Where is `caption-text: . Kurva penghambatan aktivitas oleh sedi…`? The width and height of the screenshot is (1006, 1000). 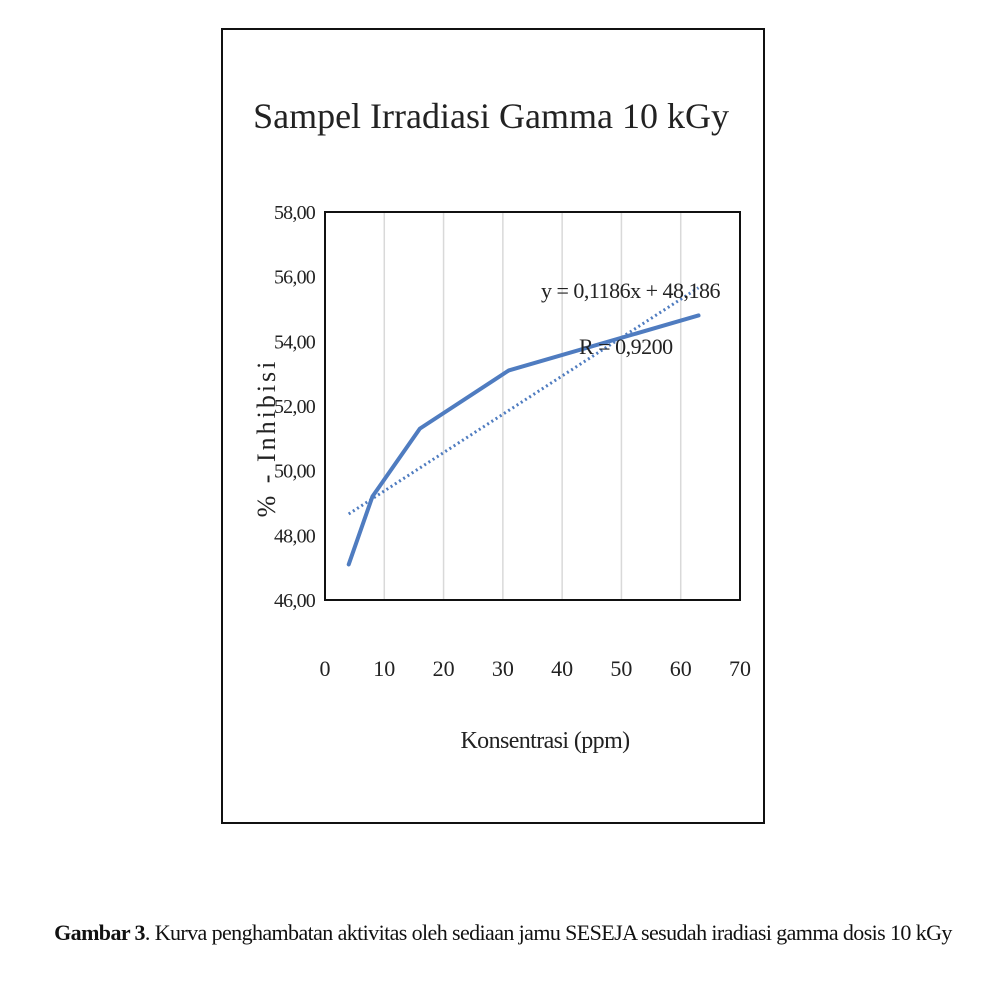 caption-text: . Kurva penghambatan aktivitas oleh sedi… is located at coordinates (548, 932).